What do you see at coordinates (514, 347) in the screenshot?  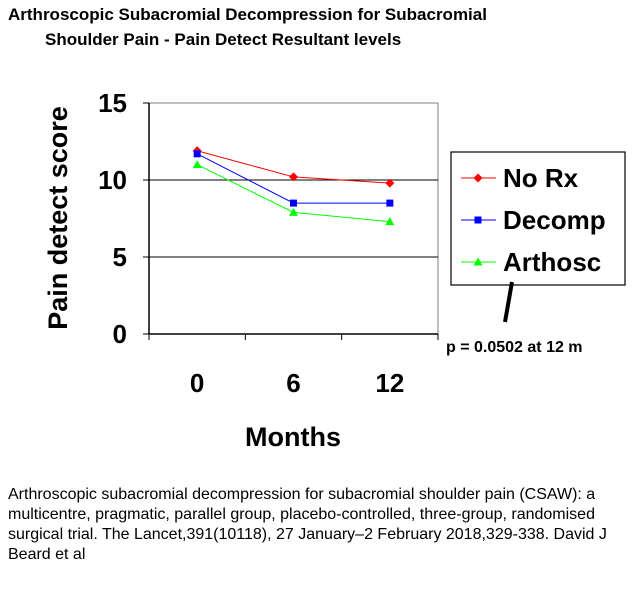 I see `p-value-annotation: p = 0.0502 at 12 m` at bounding box center [514, 347].